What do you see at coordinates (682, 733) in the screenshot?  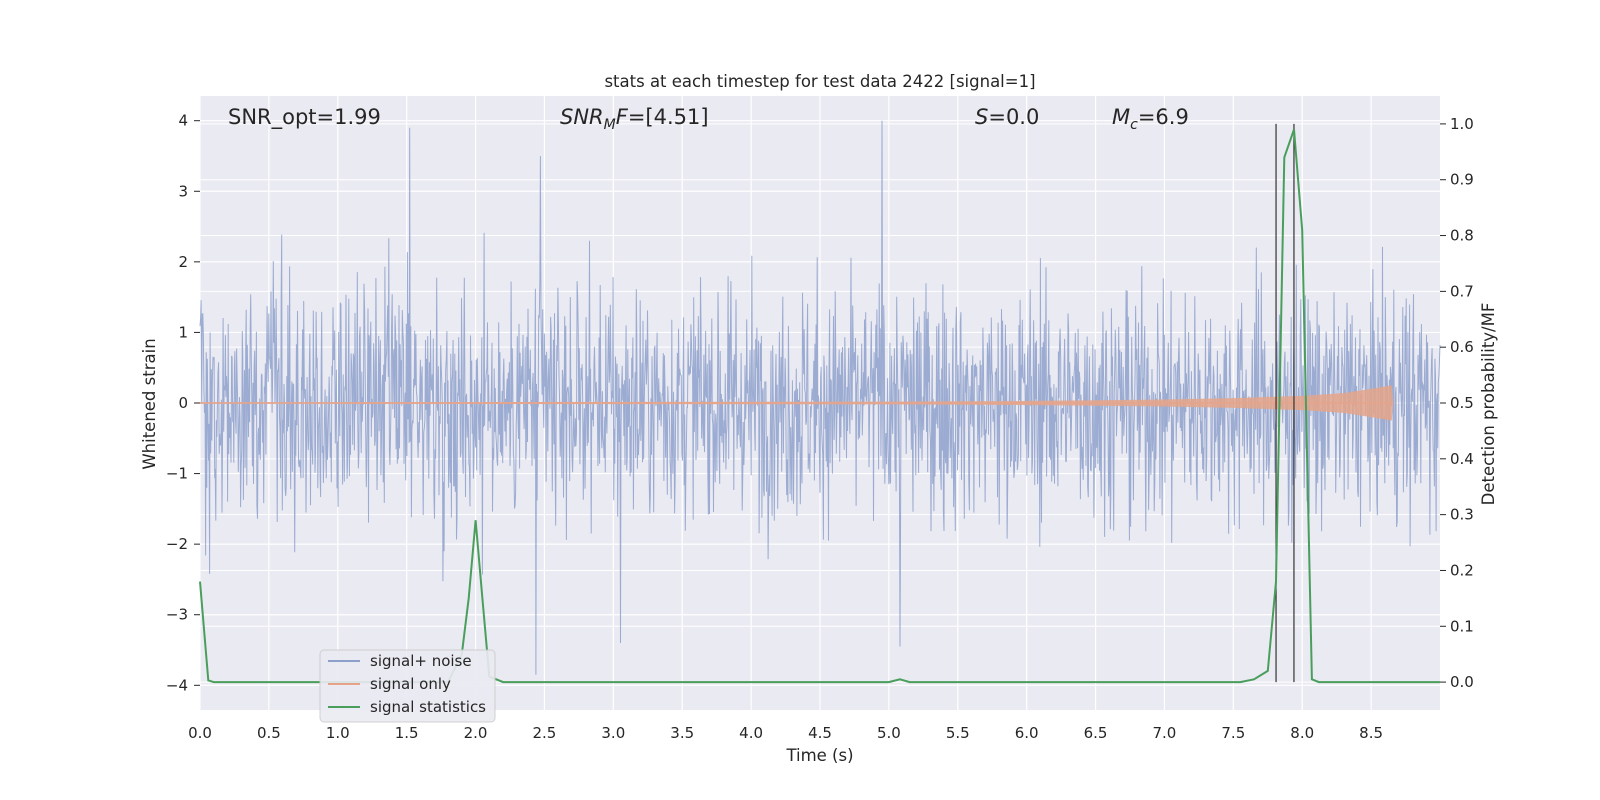 I see `x-tick-label: 3.5` at bounding box center [682, 733].